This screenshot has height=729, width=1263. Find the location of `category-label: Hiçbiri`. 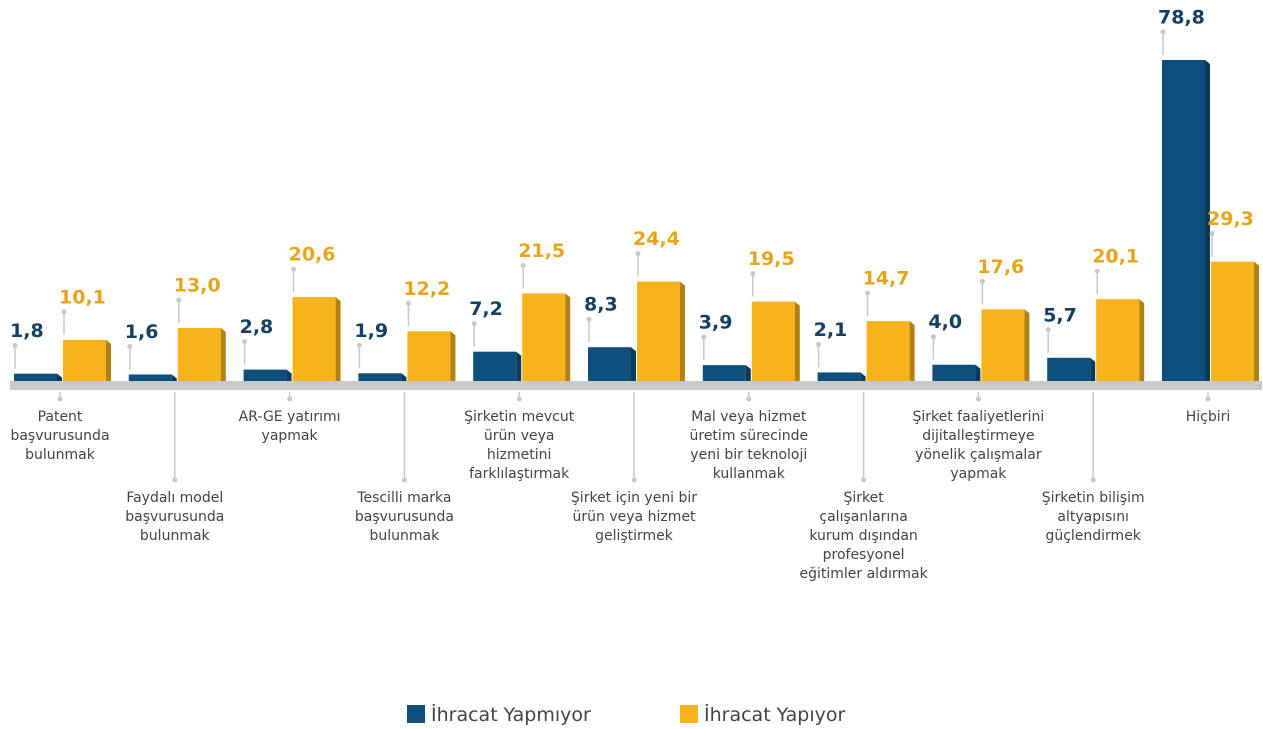

category-label: Hiçbiri is located at coordinates (1208, 417).